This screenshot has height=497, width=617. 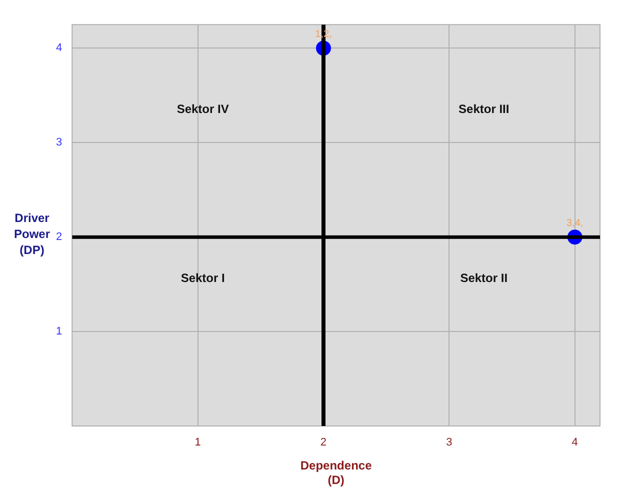 What do you see at coordinates (59, 332) in the screenshot?
I see `y-tick-label: 1` at bounding box center [59, 332].